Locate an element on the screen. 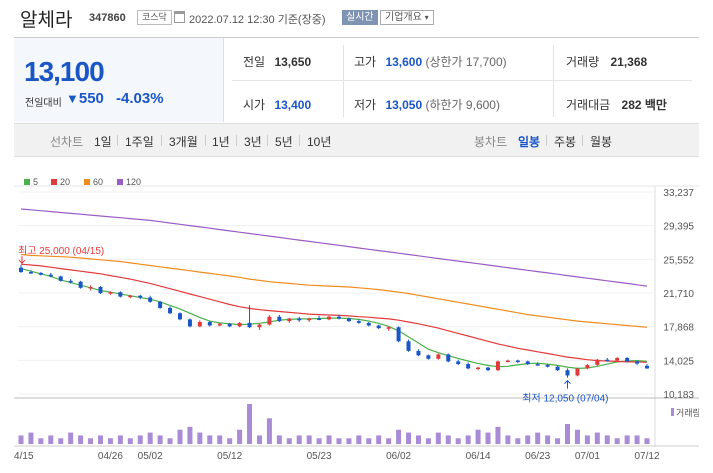  legend-label: 5 is located at coordinates (35, 182).